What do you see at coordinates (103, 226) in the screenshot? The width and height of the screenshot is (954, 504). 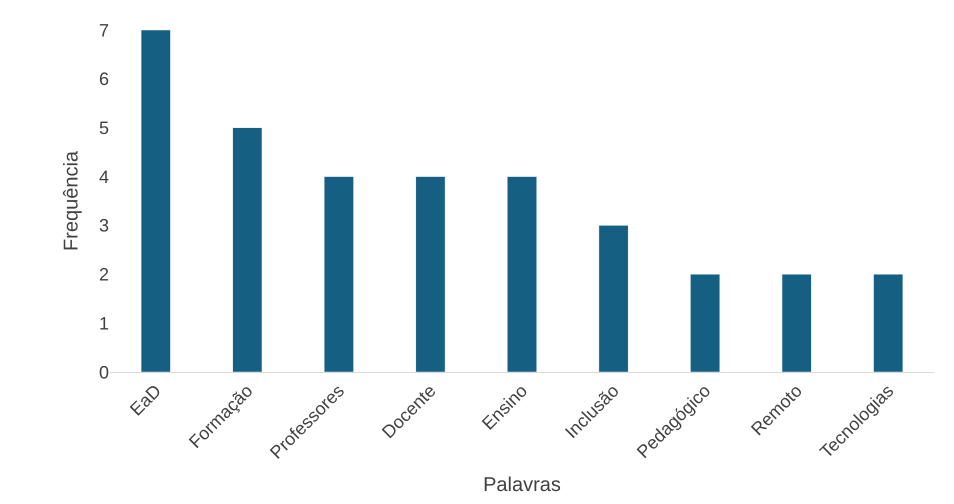 I see `y-tick-label: 3` at bounding box center [103, 226].